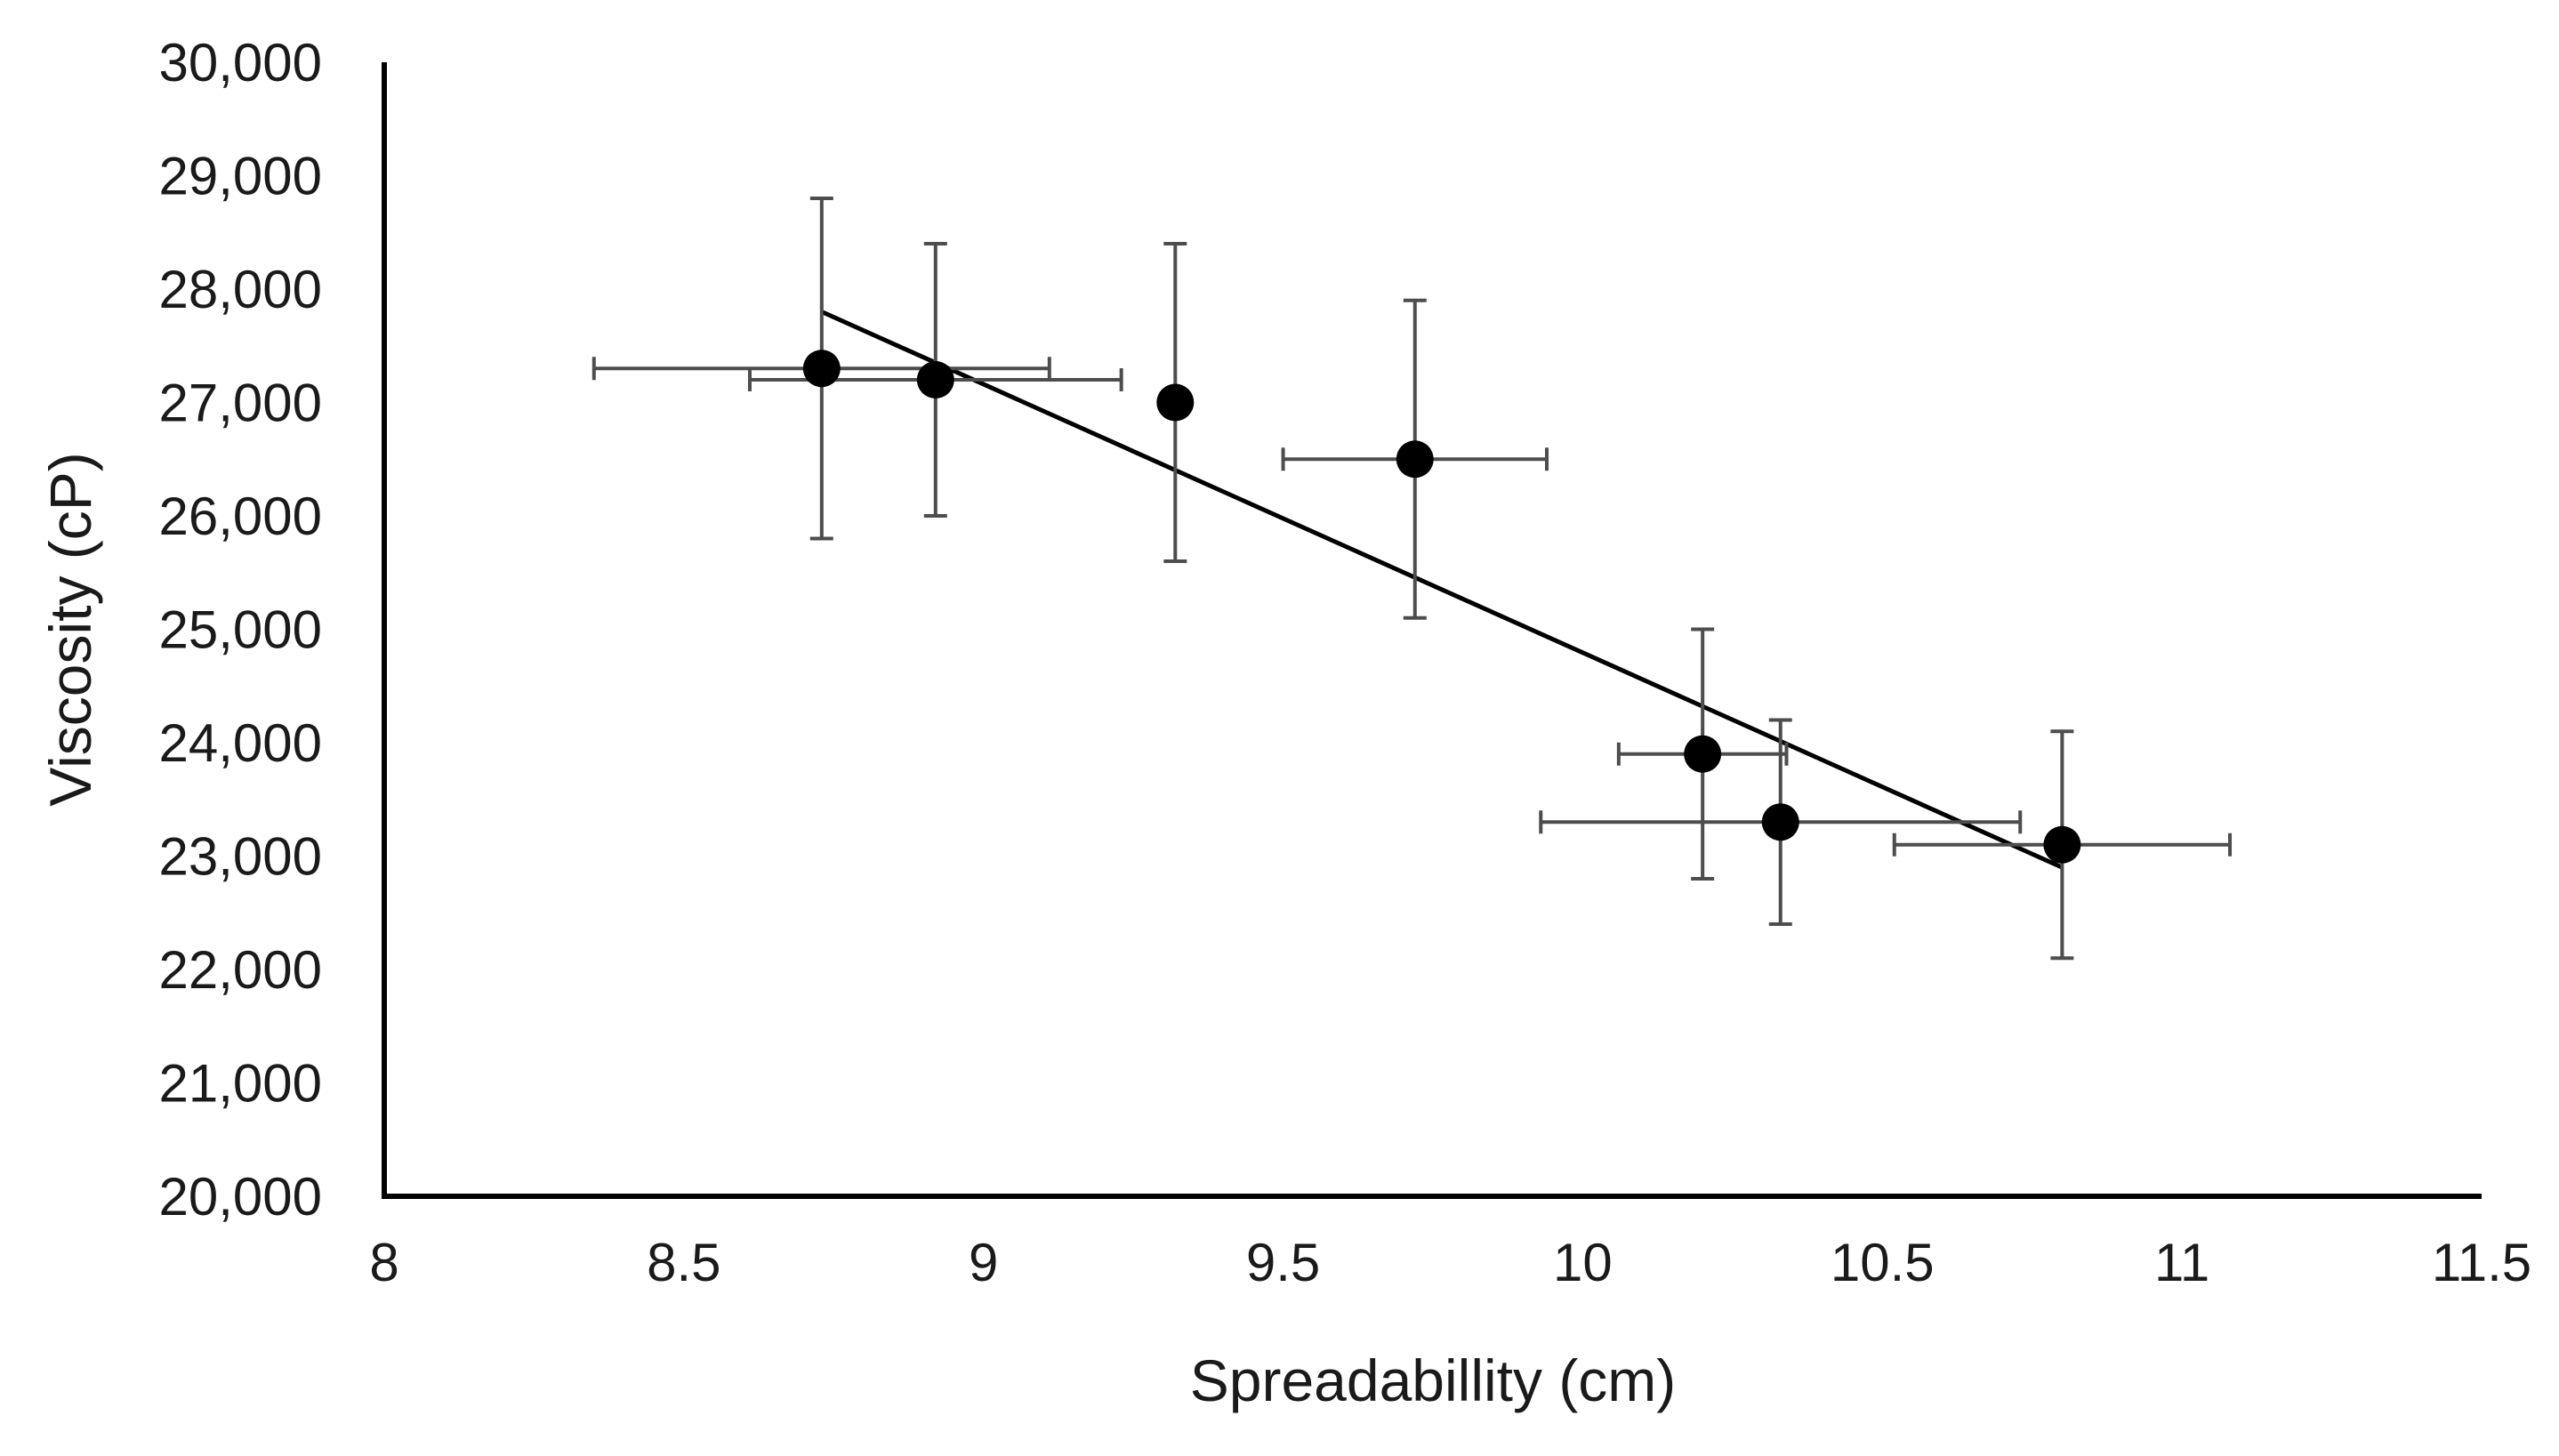  What do you see at coordinates (1583, 1262) in the screenshot?
I see `x-tick-label: 10` at bounding box center [1583, 1262].